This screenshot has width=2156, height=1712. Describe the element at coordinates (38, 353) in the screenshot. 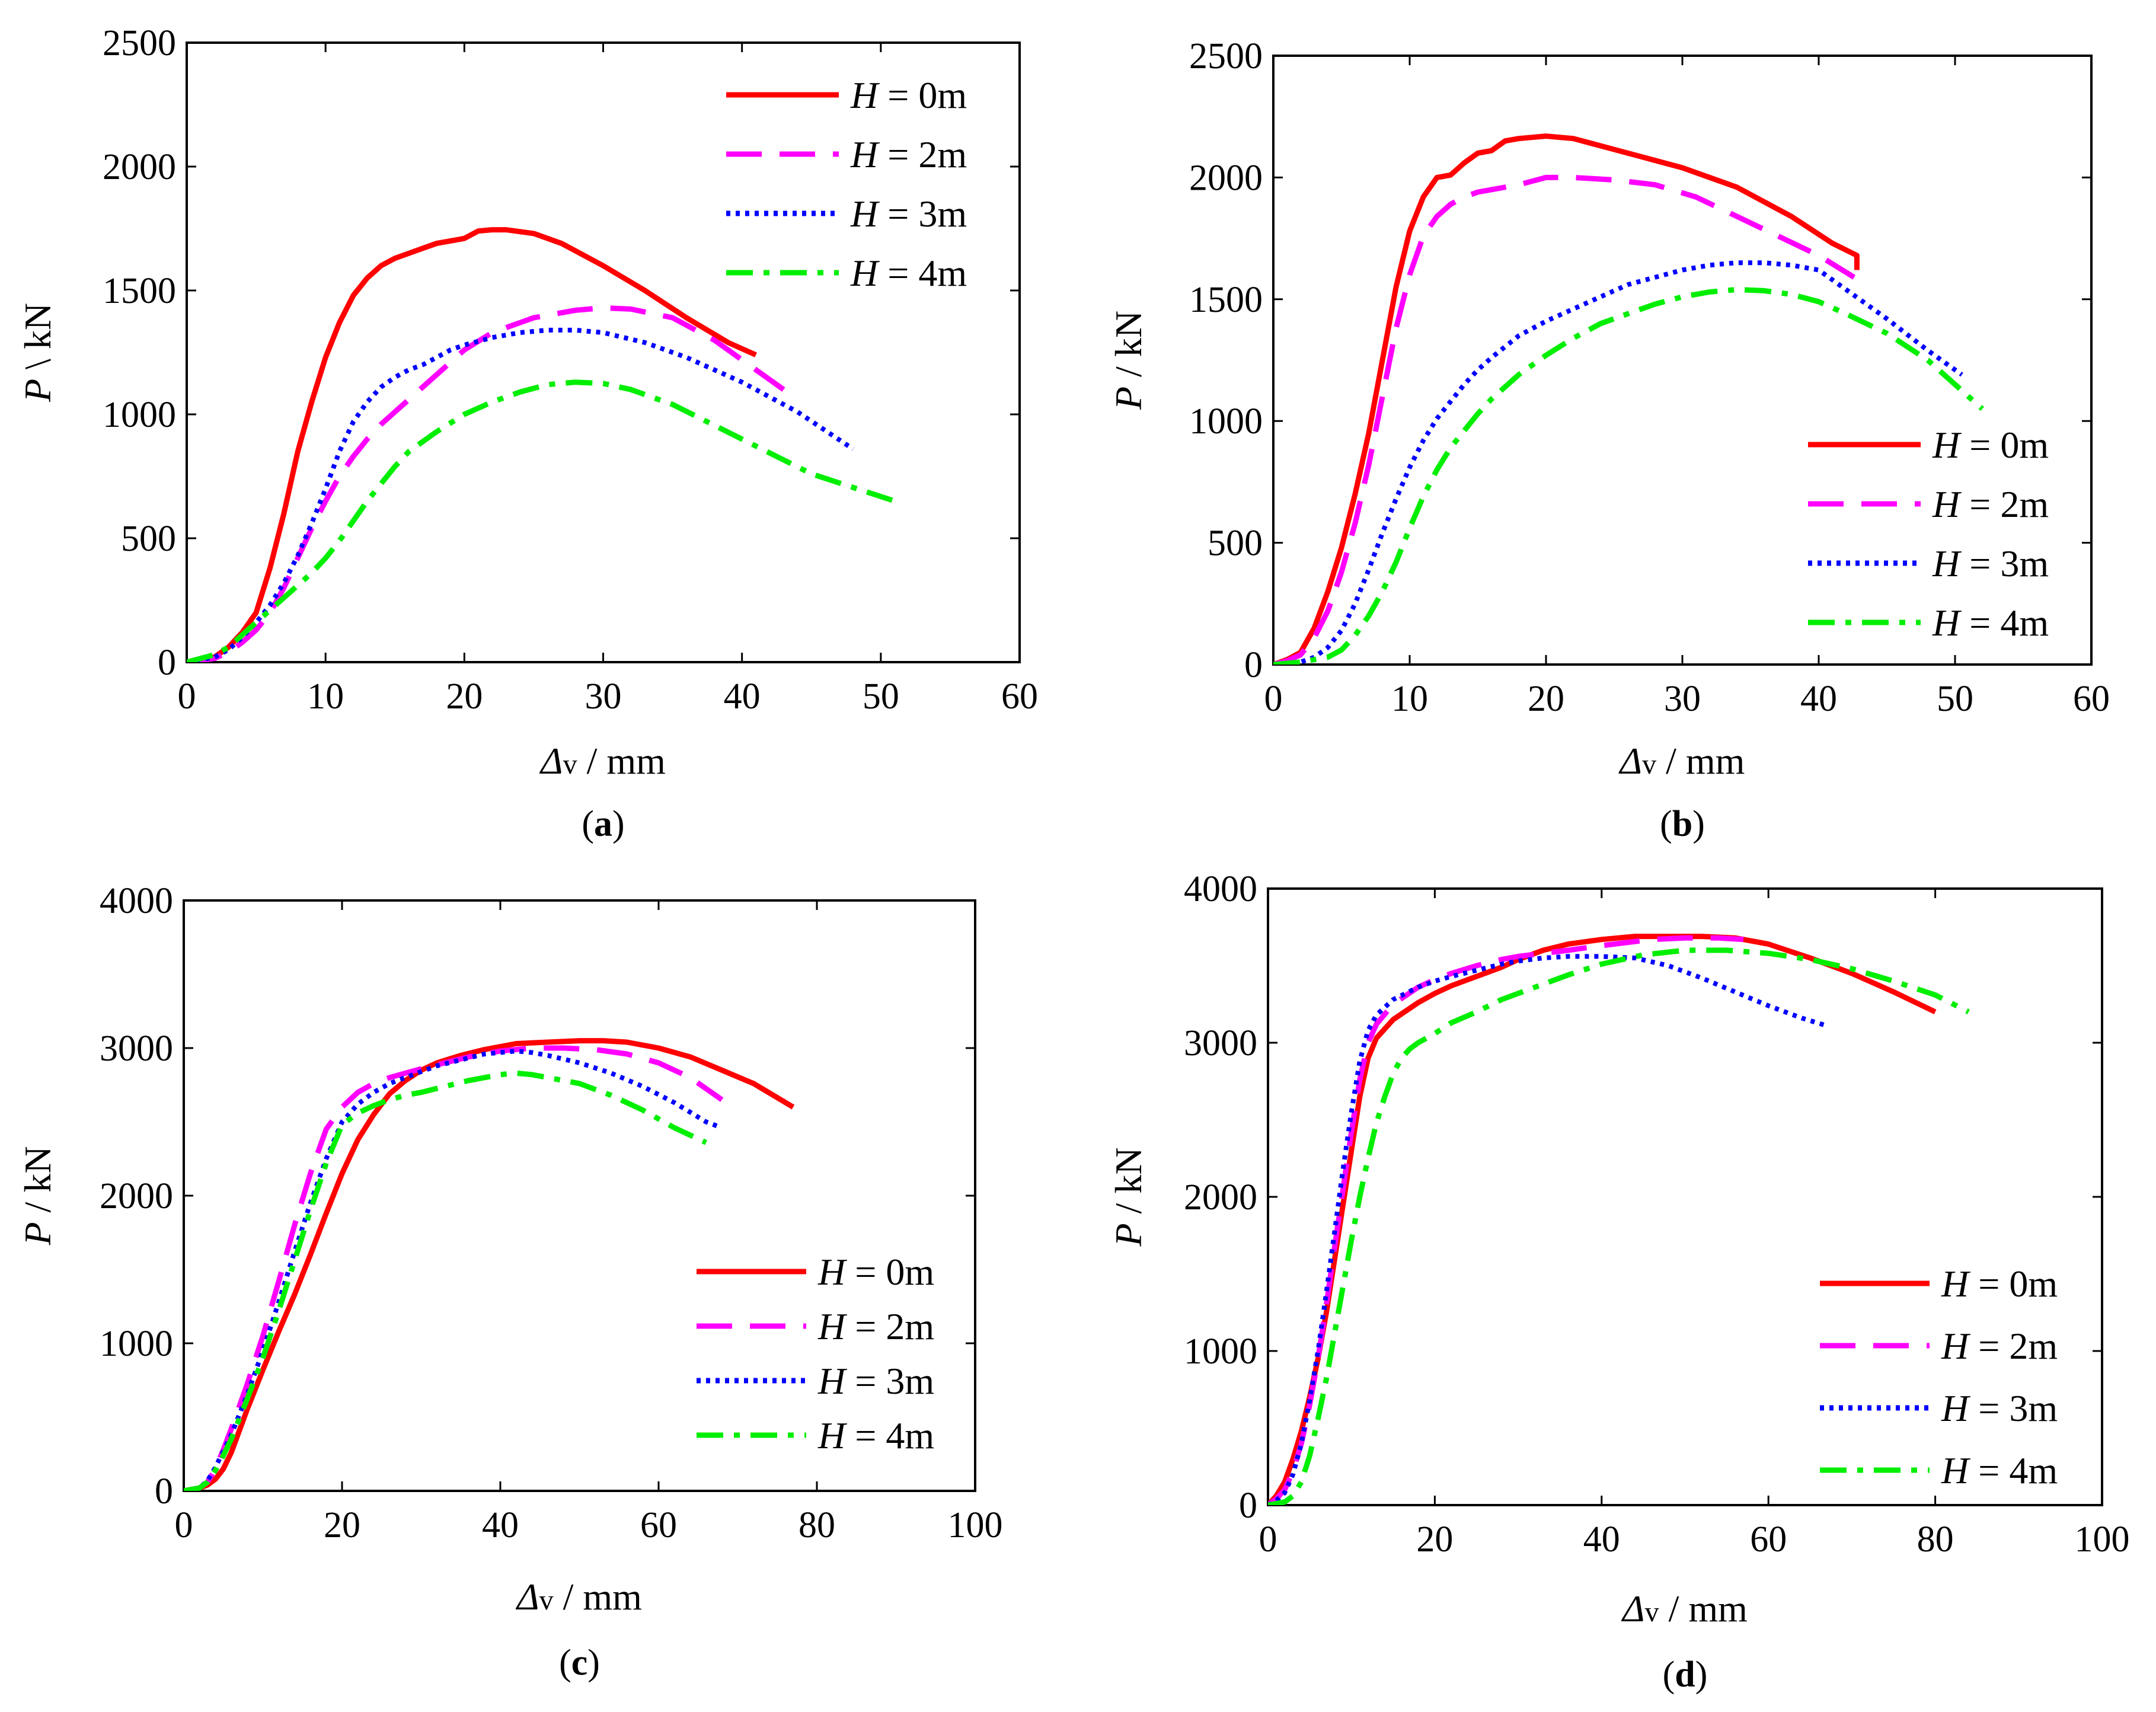

I see `y-axis-title: P \ kN` at that location.